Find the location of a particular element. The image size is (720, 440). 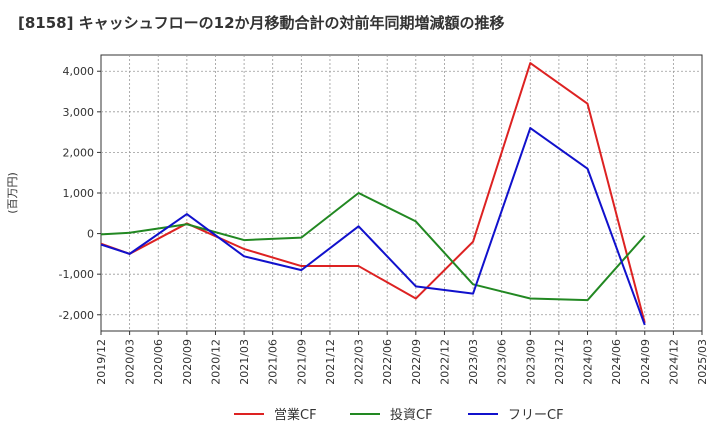

x-tick-label: 2021/09 is located at coordinates (301, 362).